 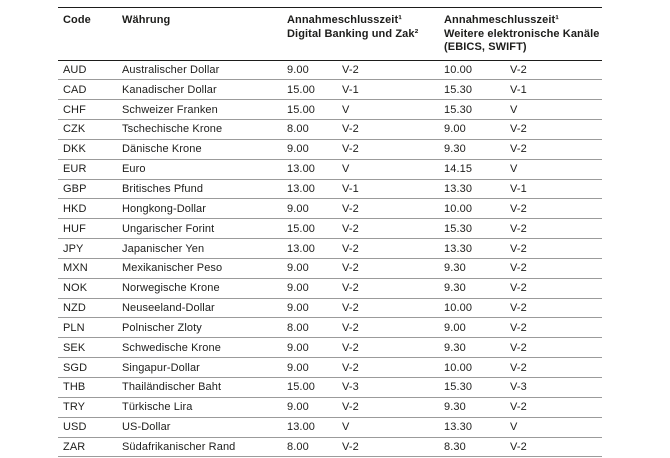 I want to click on cell-currency-name: Norwegische Krone, so click(x=171, y=288).